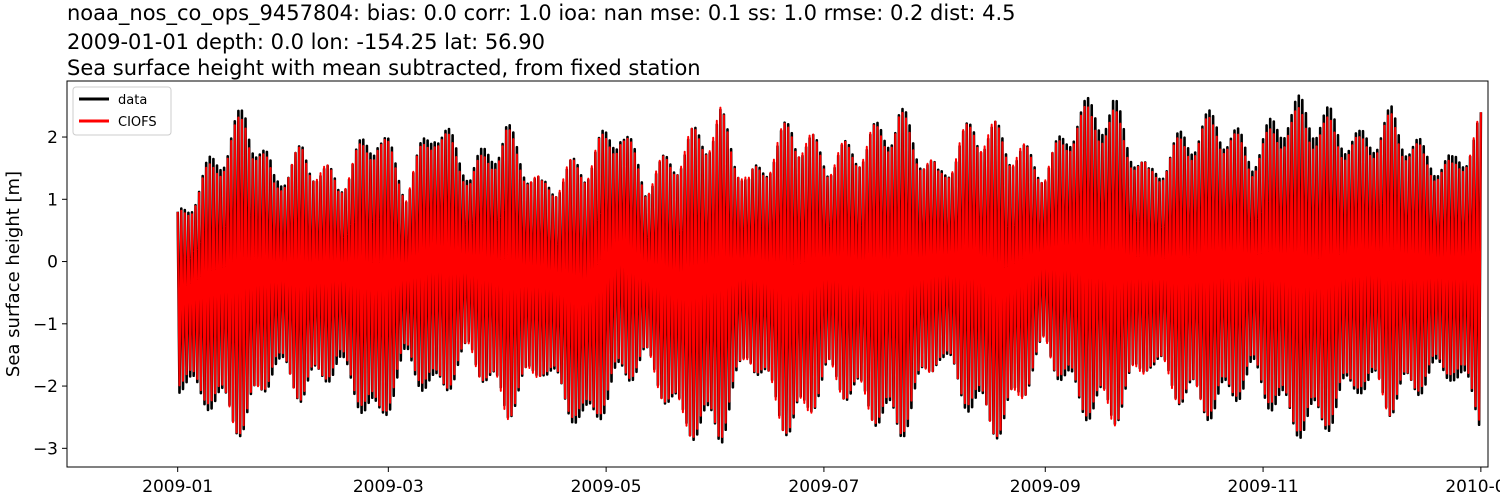 Image resolution: width=1500 pixels, height=500 pixels. Describe the element at coordinates (606, 487) in the screenshot. I see `x-tick-label: 2009-05` at that location.